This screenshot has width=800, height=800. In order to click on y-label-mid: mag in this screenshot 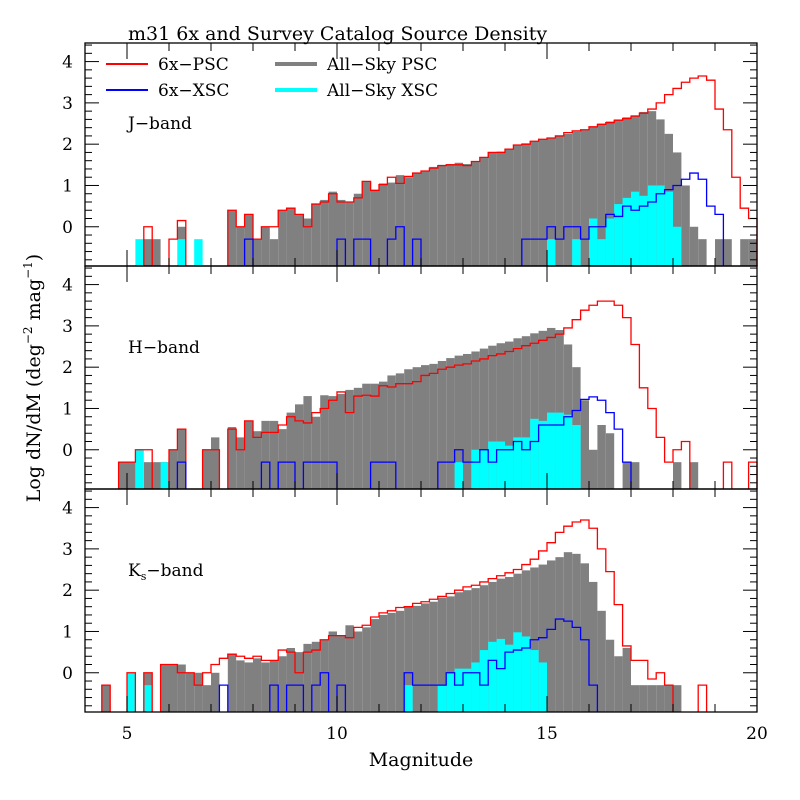, I will do `click(34, 303)`.